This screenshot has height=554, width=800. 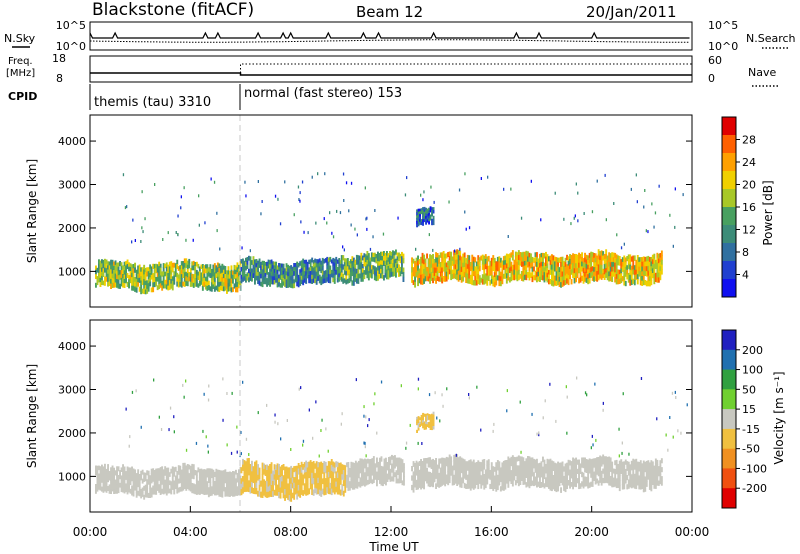 What do you see at coordinates (32, 416) in the screenshot?
I see `velocity-ylabel: Slant Range [km]` at bounding box center [32, 416].